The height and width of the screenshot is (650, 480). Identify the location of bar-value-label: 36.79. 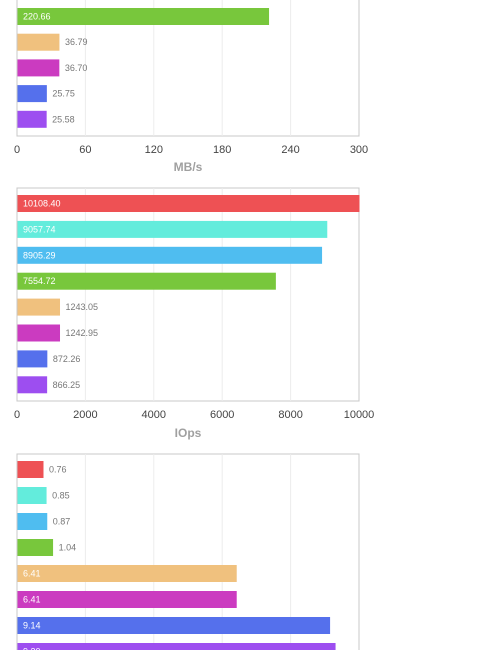
(76, 42).